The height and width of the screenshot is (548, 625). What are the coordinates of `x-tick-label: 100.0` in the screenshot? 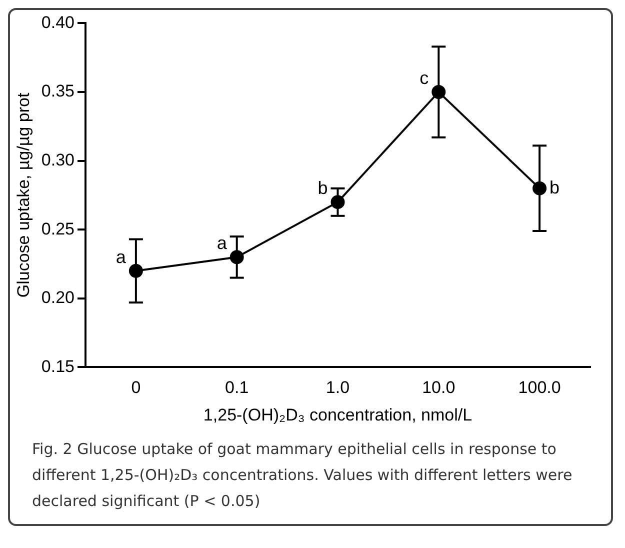 It's located at (539, 388).